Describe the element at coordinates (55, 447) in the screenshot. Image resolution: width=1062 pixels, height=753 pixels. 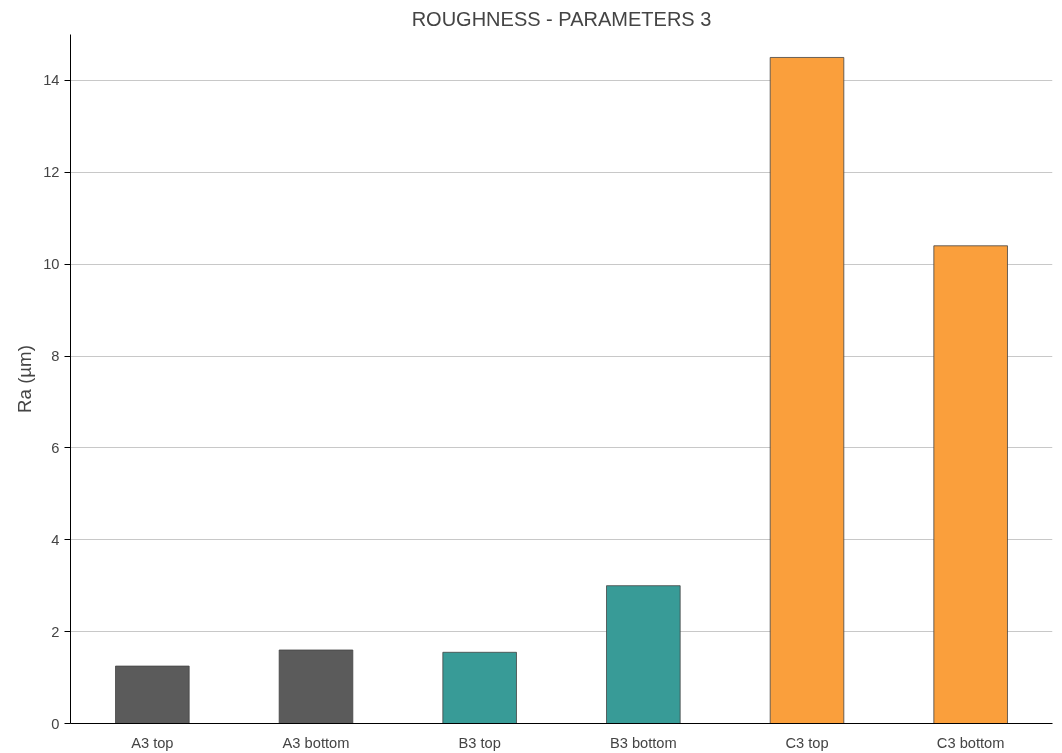
I see `y-tick-label: 6` at that location.